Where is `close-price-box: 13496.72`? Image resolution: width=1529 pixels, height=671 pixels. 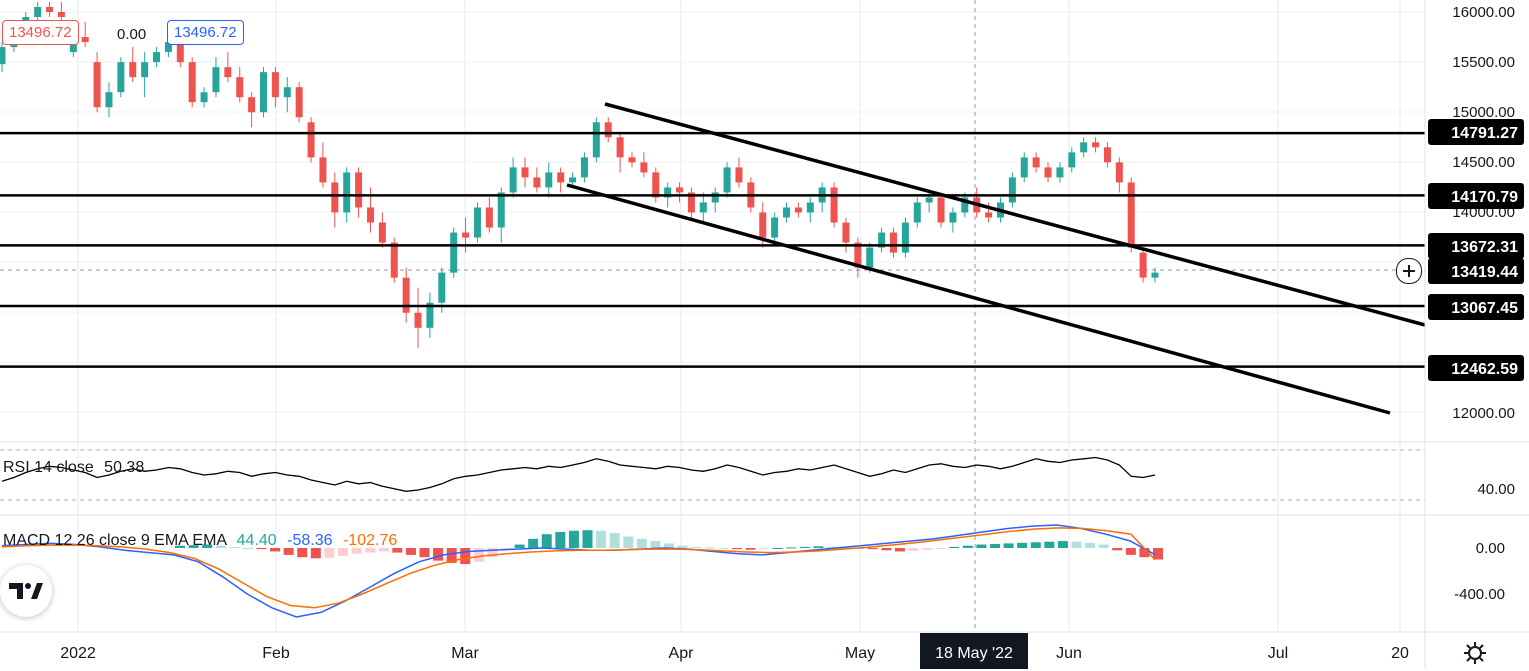
close-price-box: 13496.72 is located at coordinates (205, 32).